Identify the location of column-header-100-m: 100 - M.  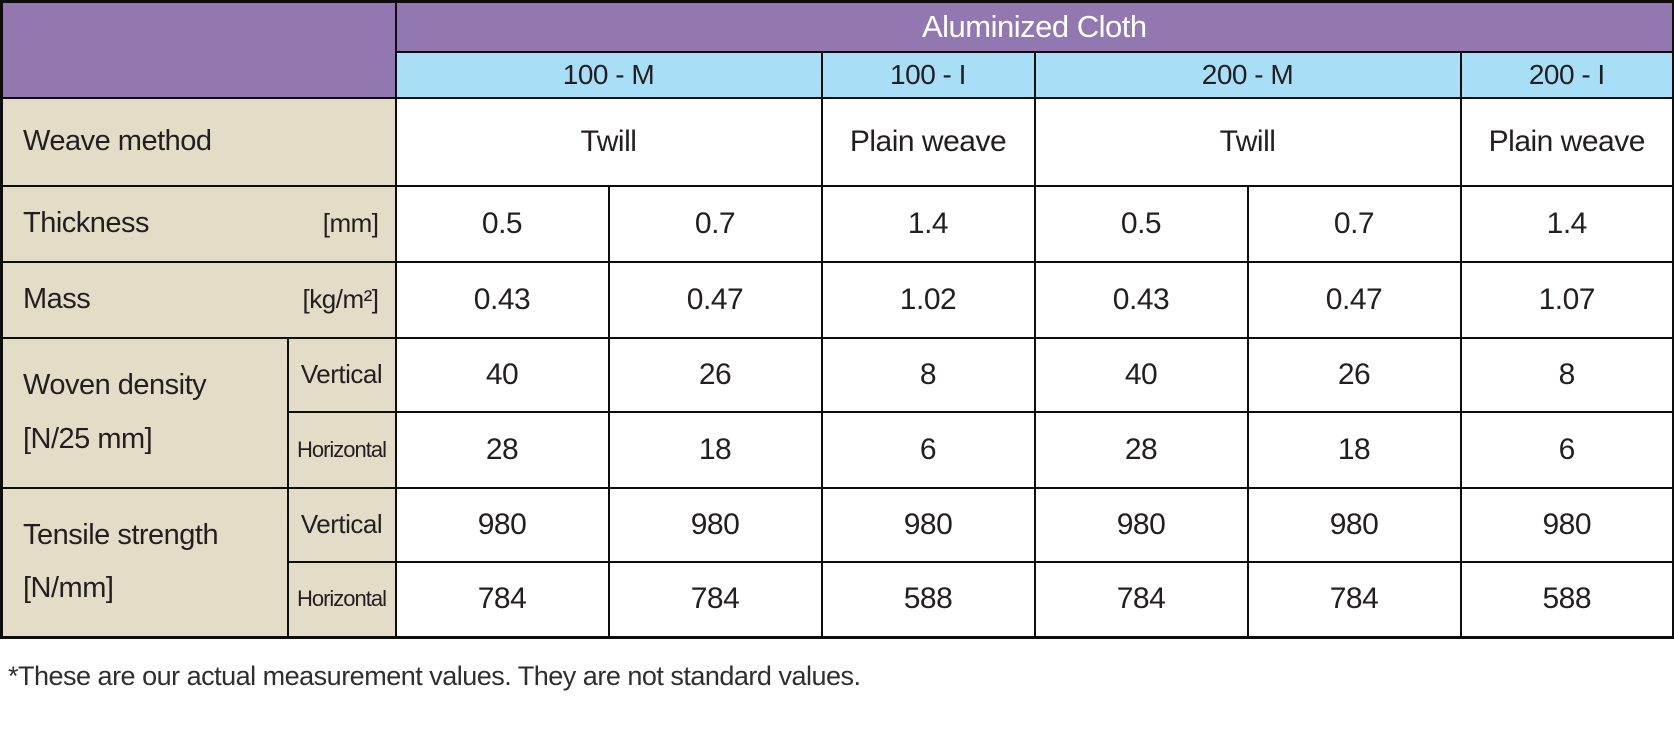
(608, 74).